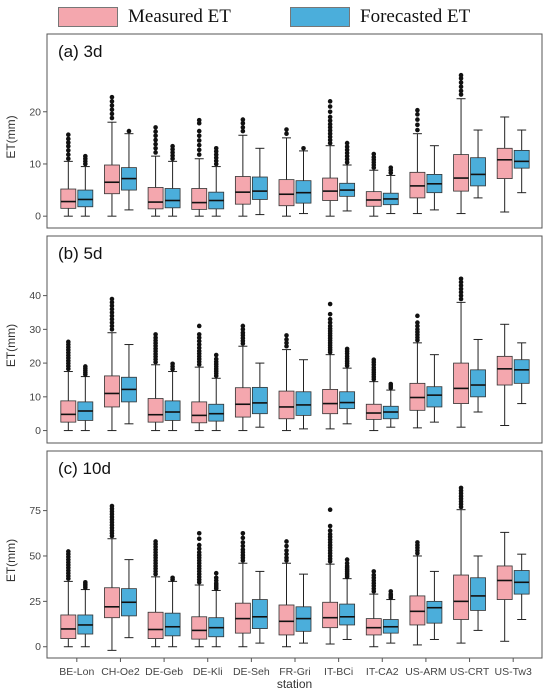 Image resolution: width=550 pixels, height=690 pixels. I want to click on panel-title: (b) 5d, so click(80, 253).